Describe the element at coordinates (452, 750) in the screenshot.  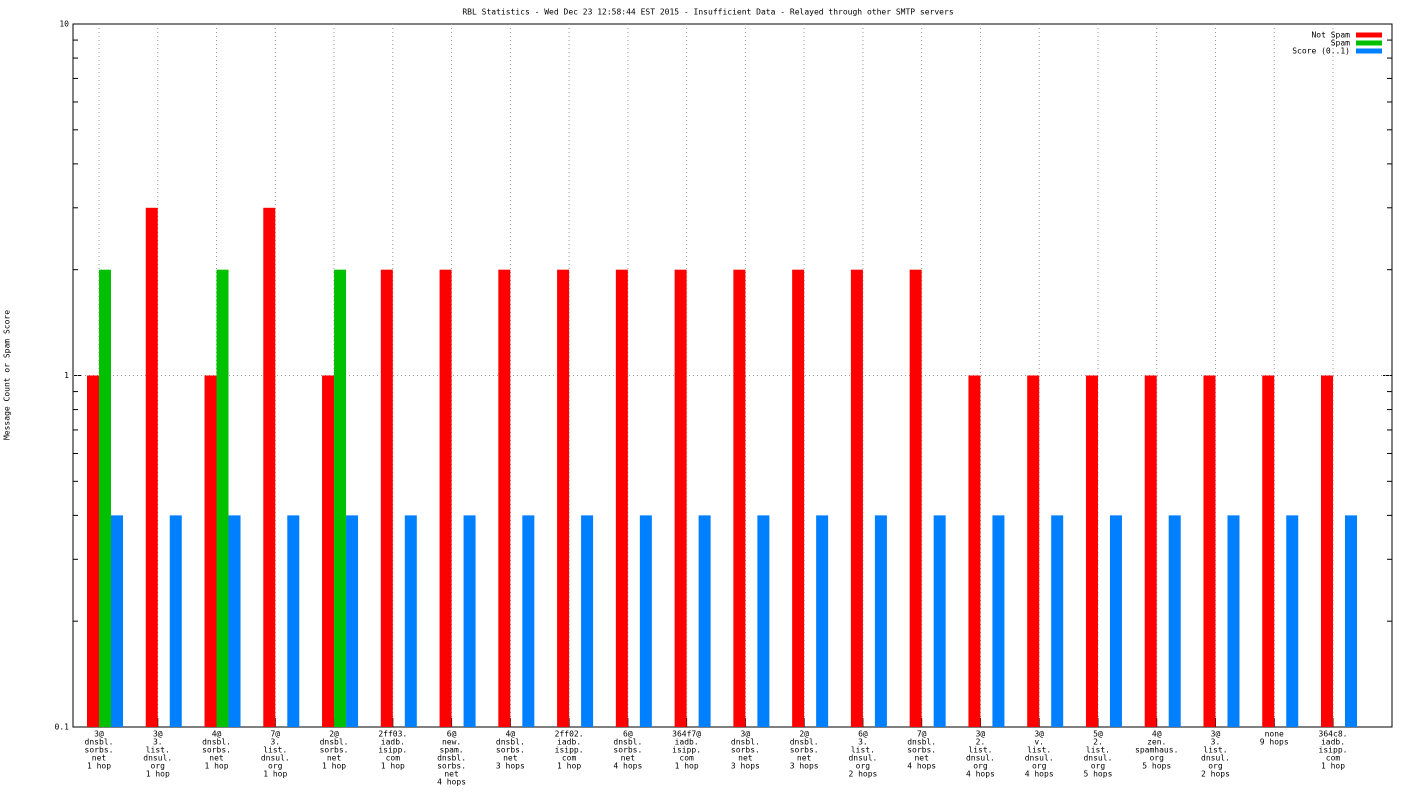
I see `x-tick-label: spam.` at that location.